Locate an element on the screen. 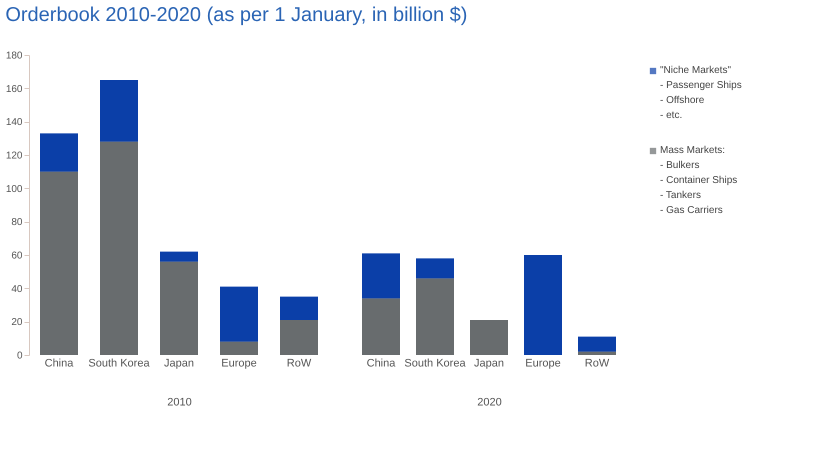  y-tick-label: 20 is located at coordinates (17, 322).